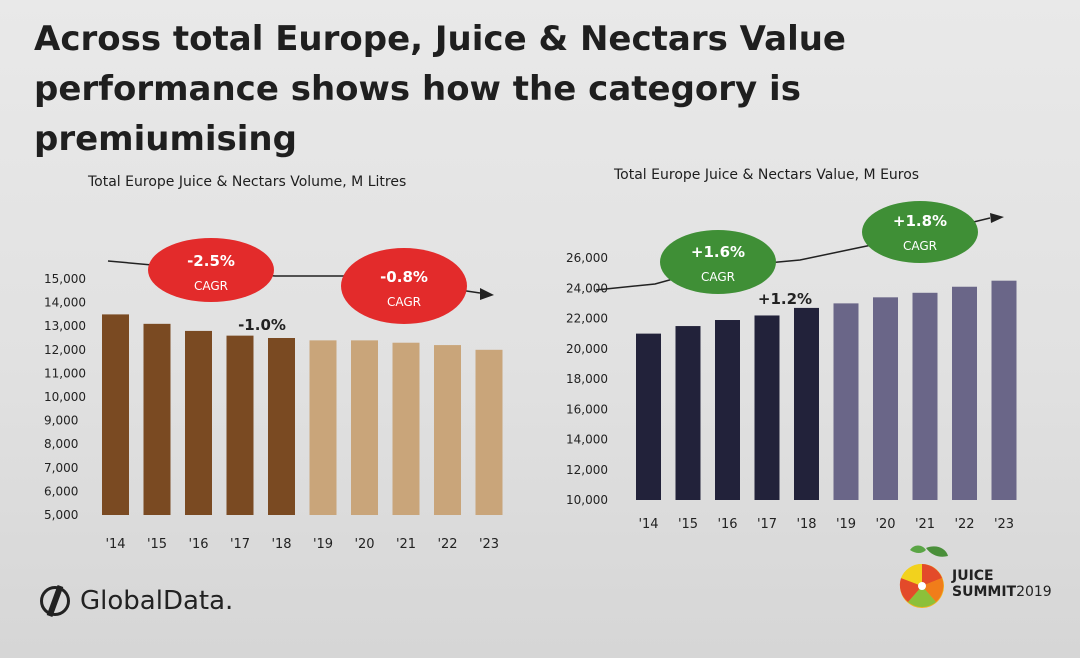  What do you see at coordinates (302, 414) in the screenshot?
I see `volume-bars` at bounding box center [302, 414].